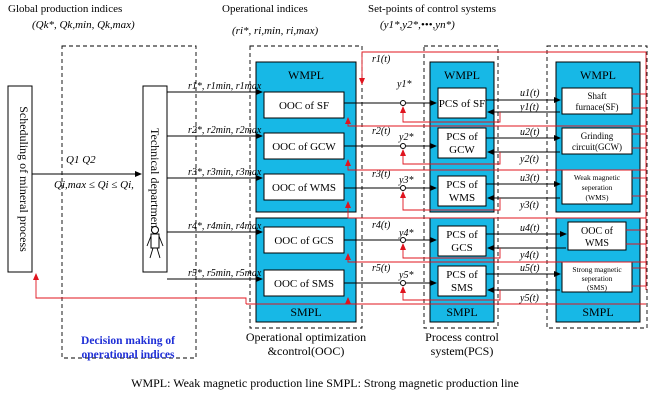  I want to click on header-operational-symbols: (ri*, ri,min, ri,max), so click(275, 31).